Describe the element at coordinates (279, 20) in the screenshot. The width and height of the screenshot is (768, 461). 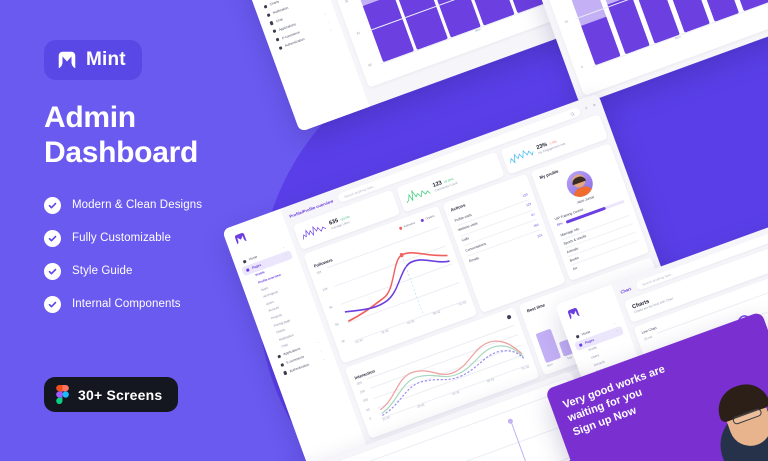
I see `sidebar-item-label: Chat` at that location.